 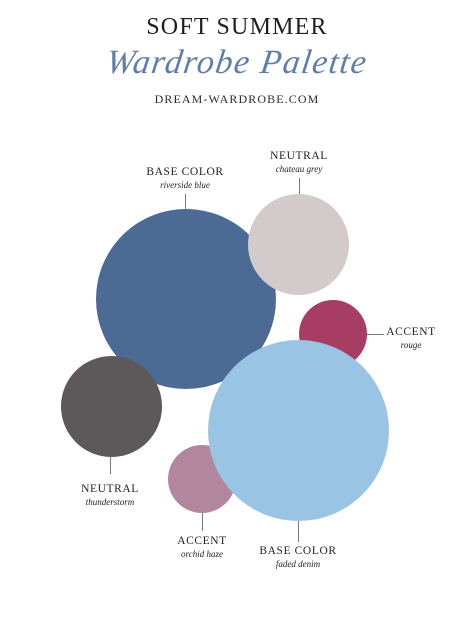 What do you see at coordinates (411, 345) in the screenshot?
I see `color-name-label: rouge` at bounding box center [411, 345].